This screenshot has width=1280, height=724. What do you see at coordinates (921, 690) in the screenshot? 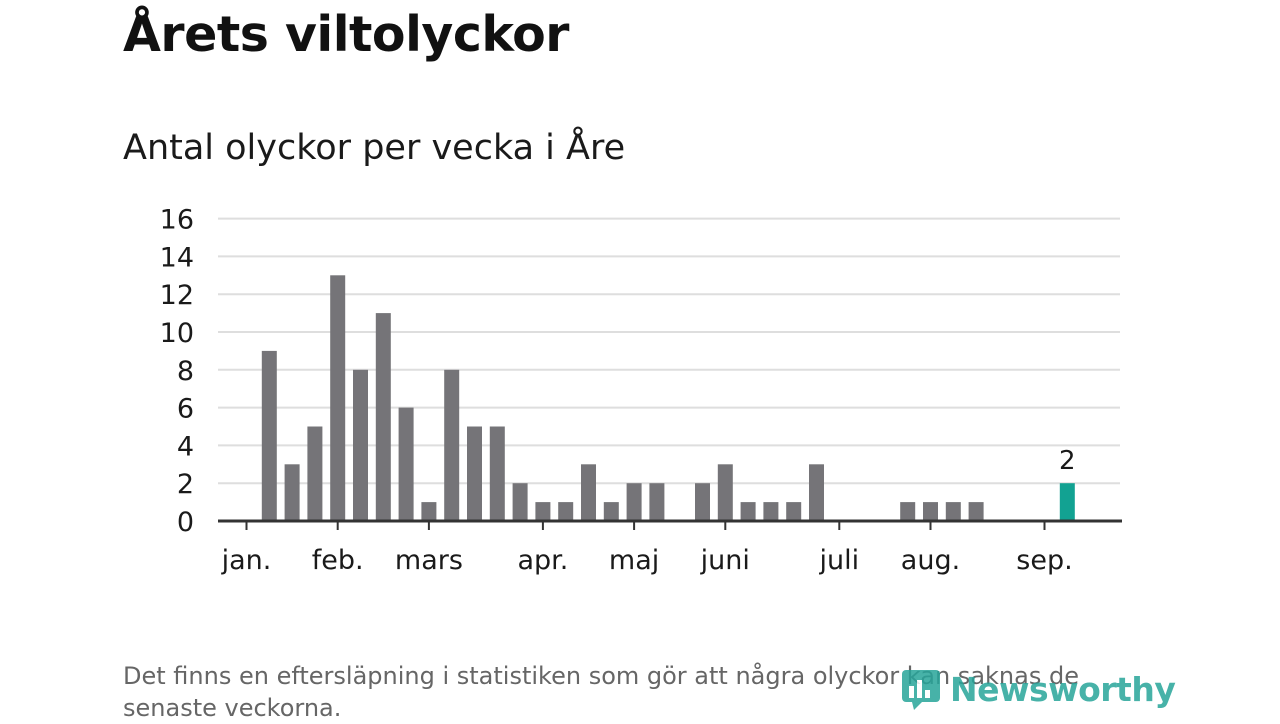
I see `newsworthy-logo-icon` at bounding box center [921, 690].